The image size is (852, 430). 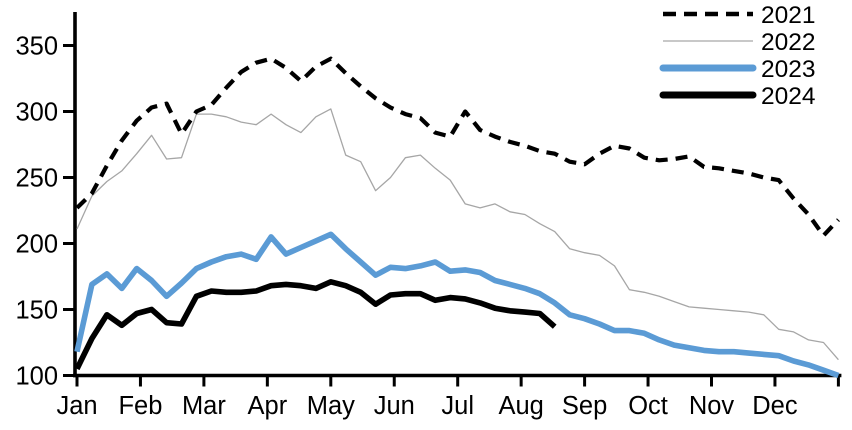 What do you see at coordinates (584, 406) in the screenshot?
I see `month-label-sep: Sep` at bounding box center [584, 406].